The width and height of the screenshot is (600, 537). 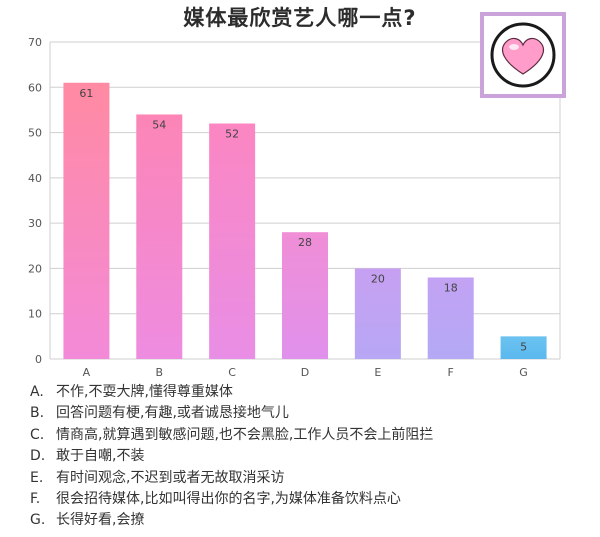 I want to click on legend-item: C. 情商高,就算遇到敏感问题,也不会黑脸,工作人员不会上前阻拦, so click(x=310, y=435).